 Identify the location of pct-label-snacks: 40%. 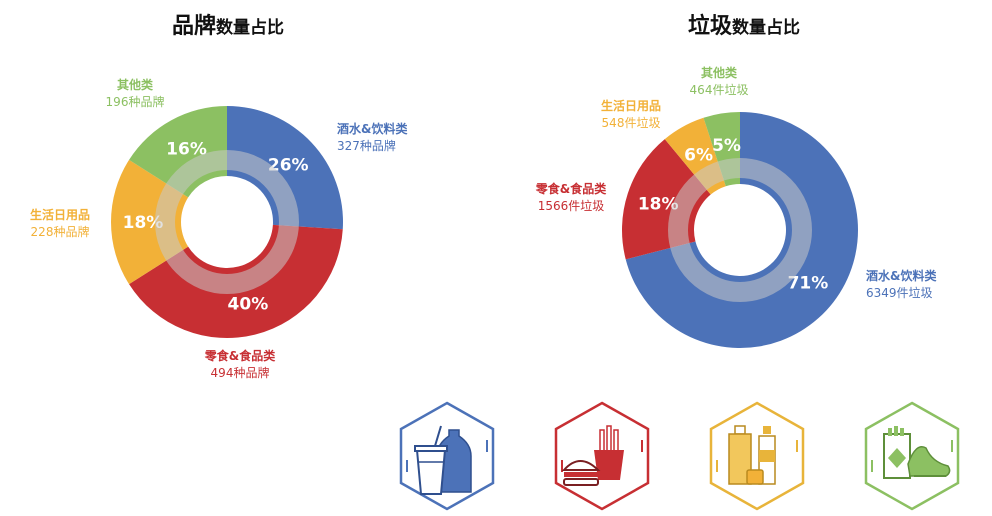
(248, 304).